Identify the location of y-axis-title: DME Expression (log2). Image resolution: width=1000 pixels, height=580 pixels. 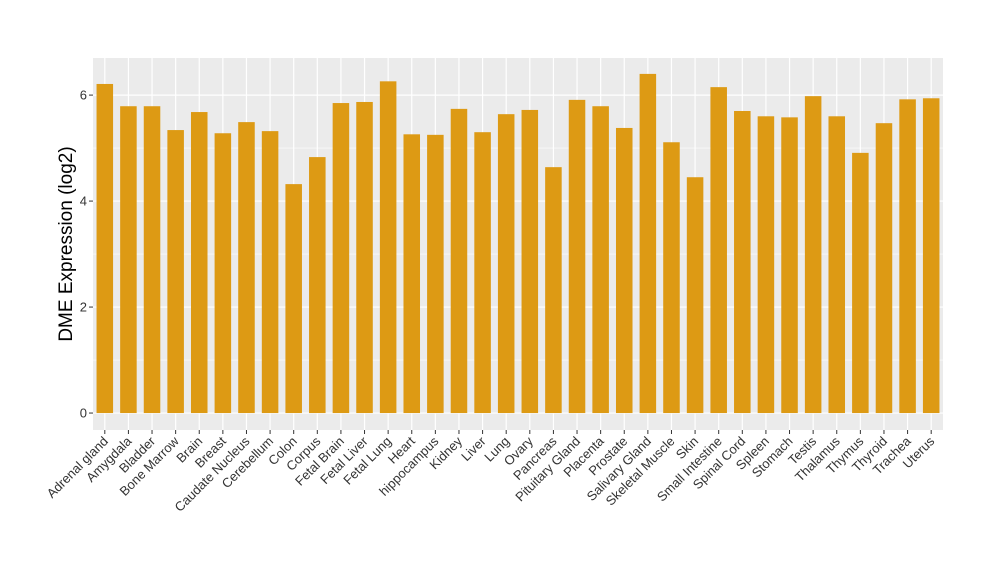
(66, 243).